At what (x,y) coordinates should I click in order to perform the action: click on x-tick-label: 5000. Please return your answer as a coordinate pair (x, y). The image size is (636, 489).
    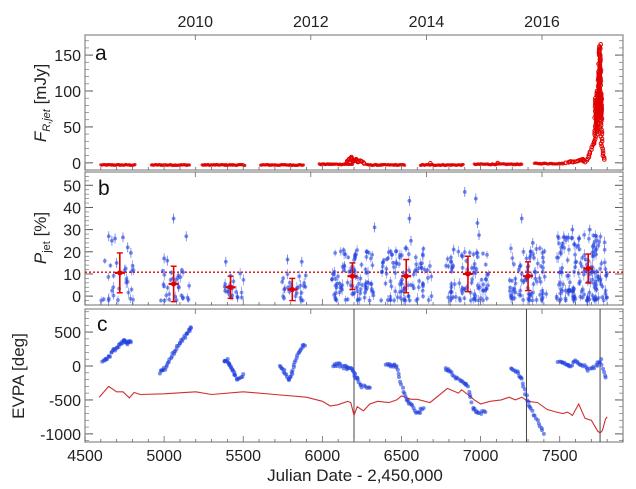
    Looking at the image, I should click on (164, 456).